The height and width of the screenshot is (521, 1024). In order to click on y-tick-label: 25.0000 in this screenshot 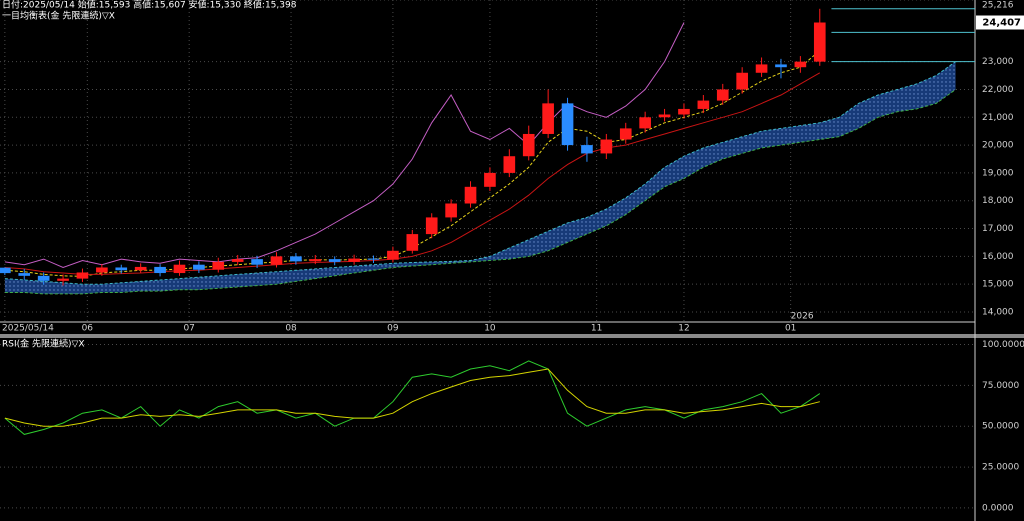, I will do `click(1000, 468)`.